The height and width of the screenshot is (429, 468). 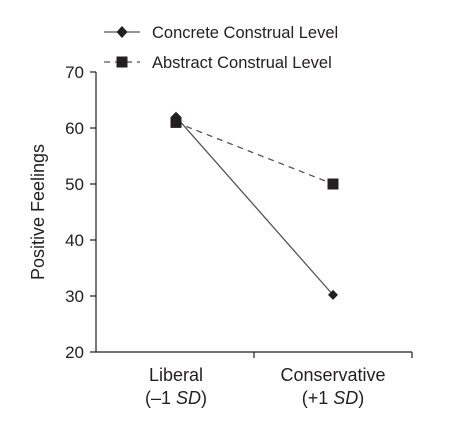 I want to click on x-category-sublabel: (+1 SD), so click(x=333, y=398).